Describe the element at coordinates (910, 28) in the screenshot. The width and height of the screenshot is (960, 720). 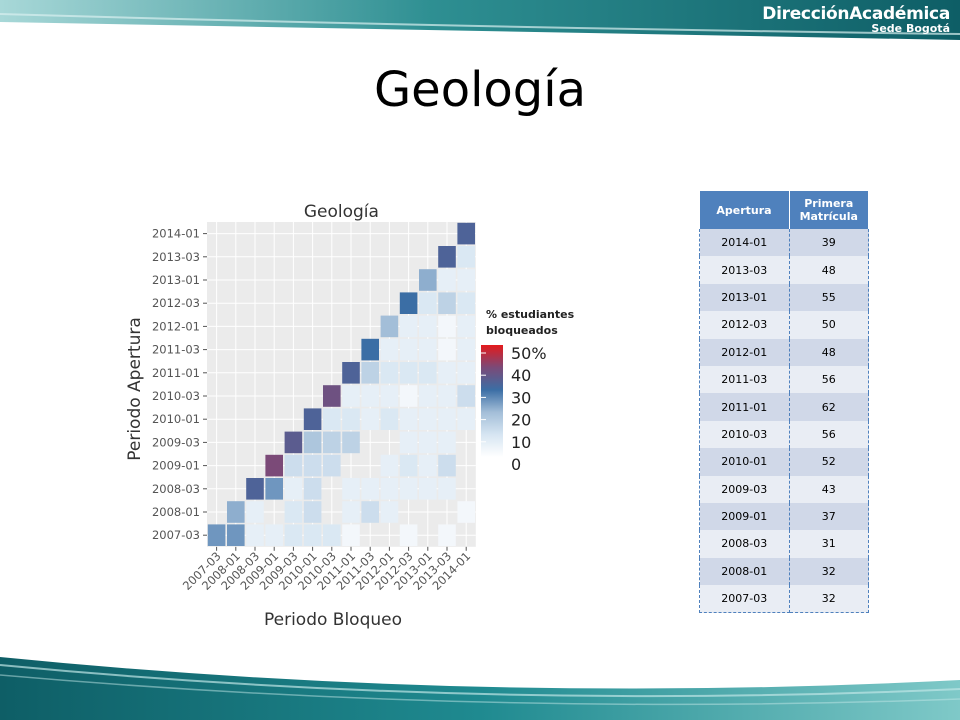
I see `logo-line-2: Sede Bogotá` at that location.